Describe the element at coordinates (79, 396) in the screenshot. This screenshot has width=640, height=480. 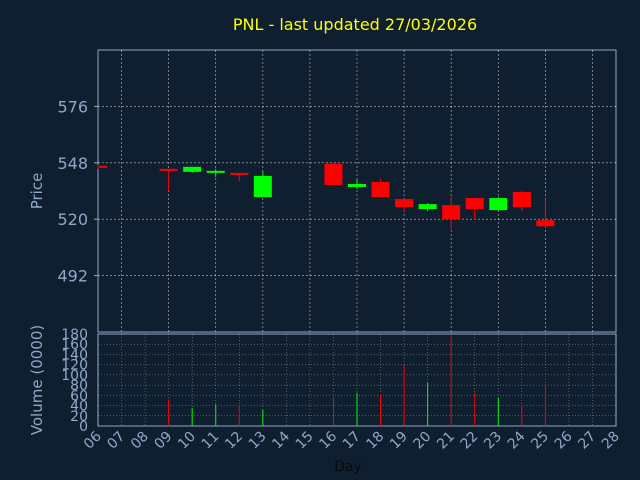
I see `volume-tick-label: 60` at that location.